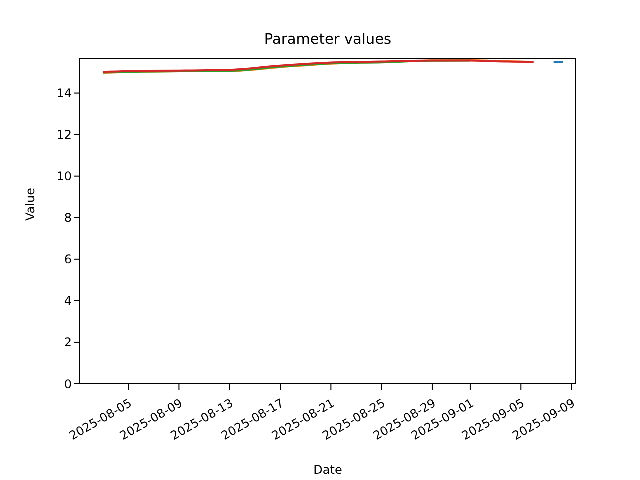 The width and height of the screenshot is (640, 480). I want to click on y-axis-title: Value, so click(30, 204).